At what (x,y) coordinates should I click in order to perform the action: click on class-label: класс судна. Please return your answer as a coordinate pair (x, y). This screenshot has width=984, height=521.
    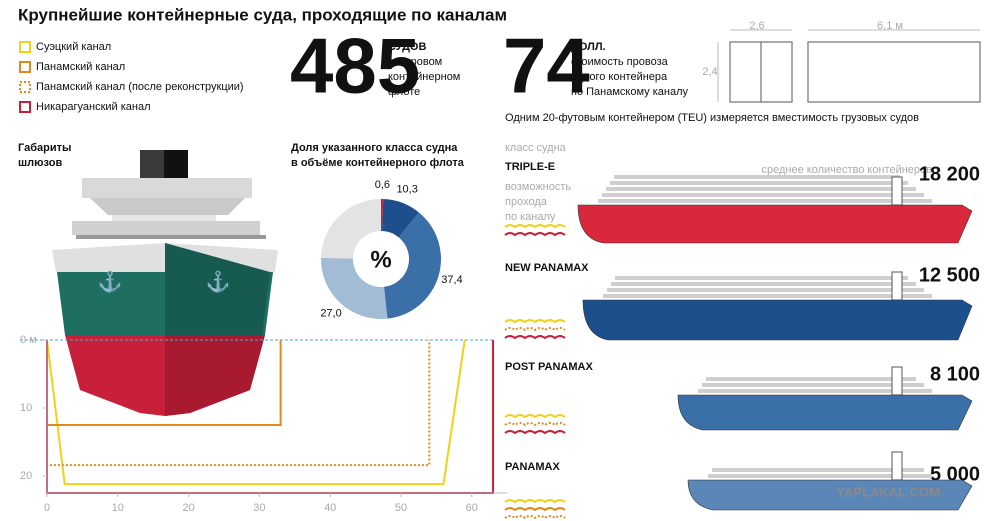
    Looking at the image, I should click on (536, 148).